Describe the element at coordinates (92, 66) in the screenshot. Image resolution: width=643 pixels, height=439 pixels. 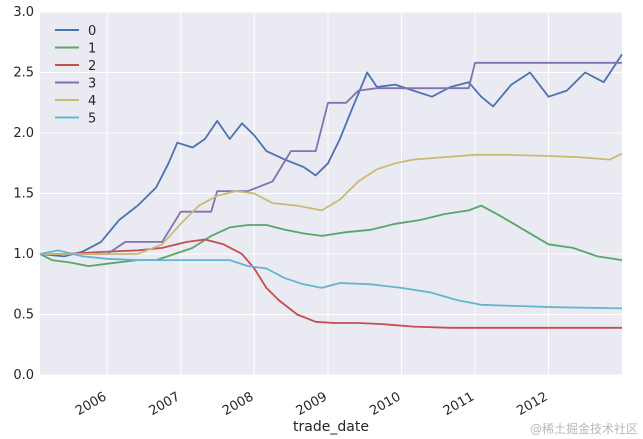
I see `legend-label-2: 2` at that location.